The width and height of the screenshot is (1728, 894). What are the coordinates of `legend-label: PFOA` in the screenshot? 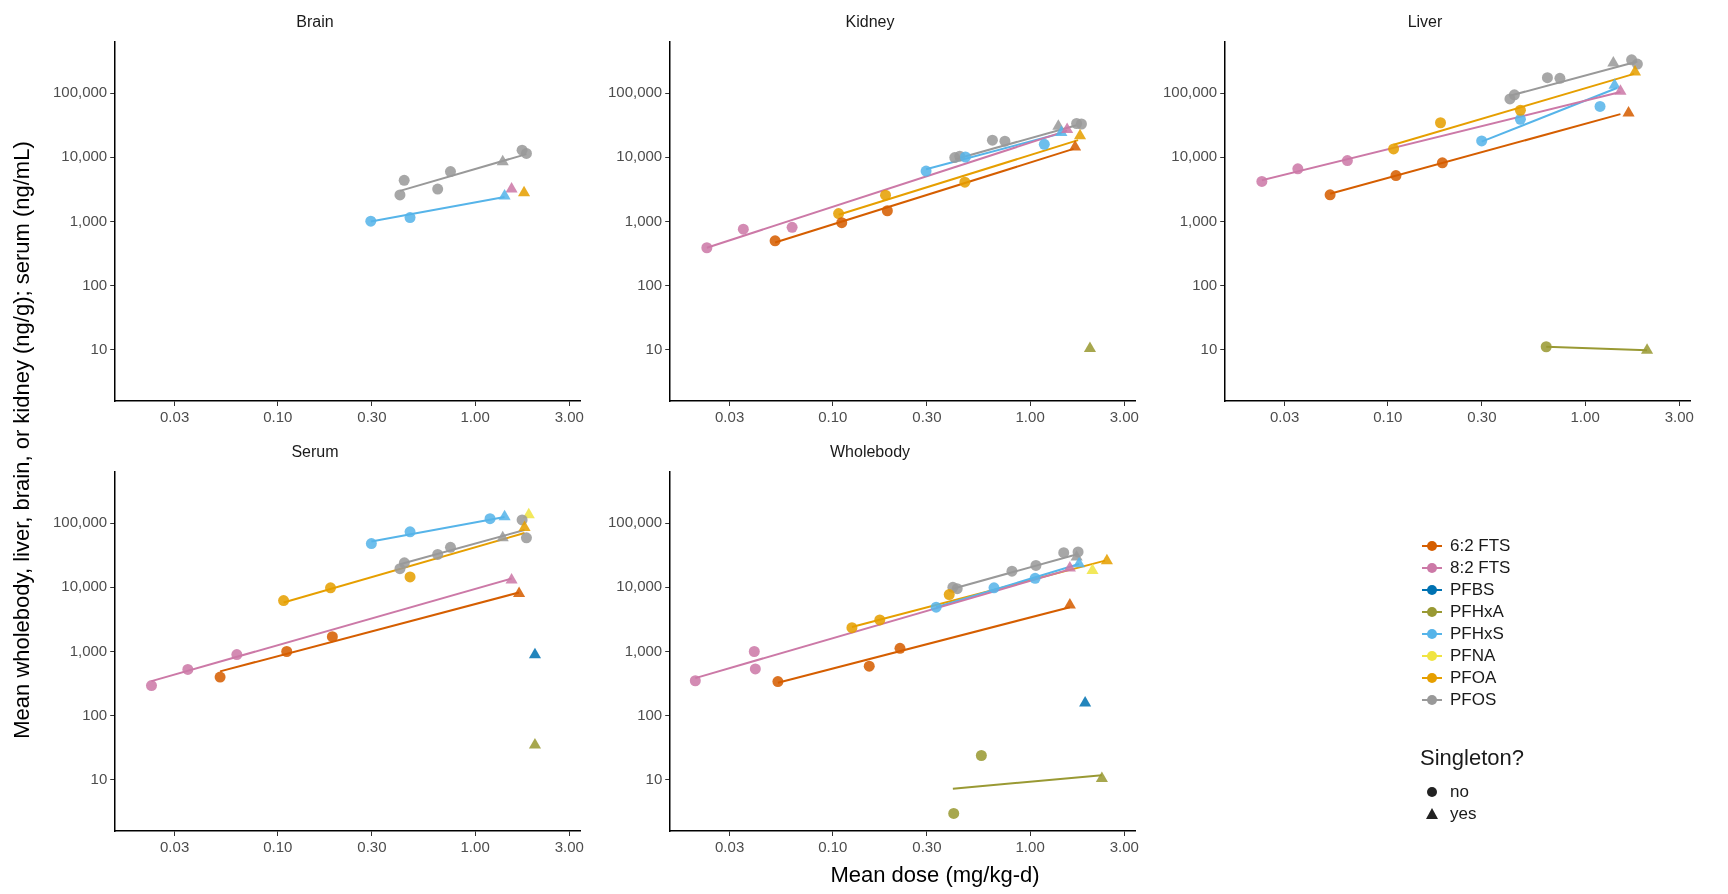 It's located at (1473, 678).